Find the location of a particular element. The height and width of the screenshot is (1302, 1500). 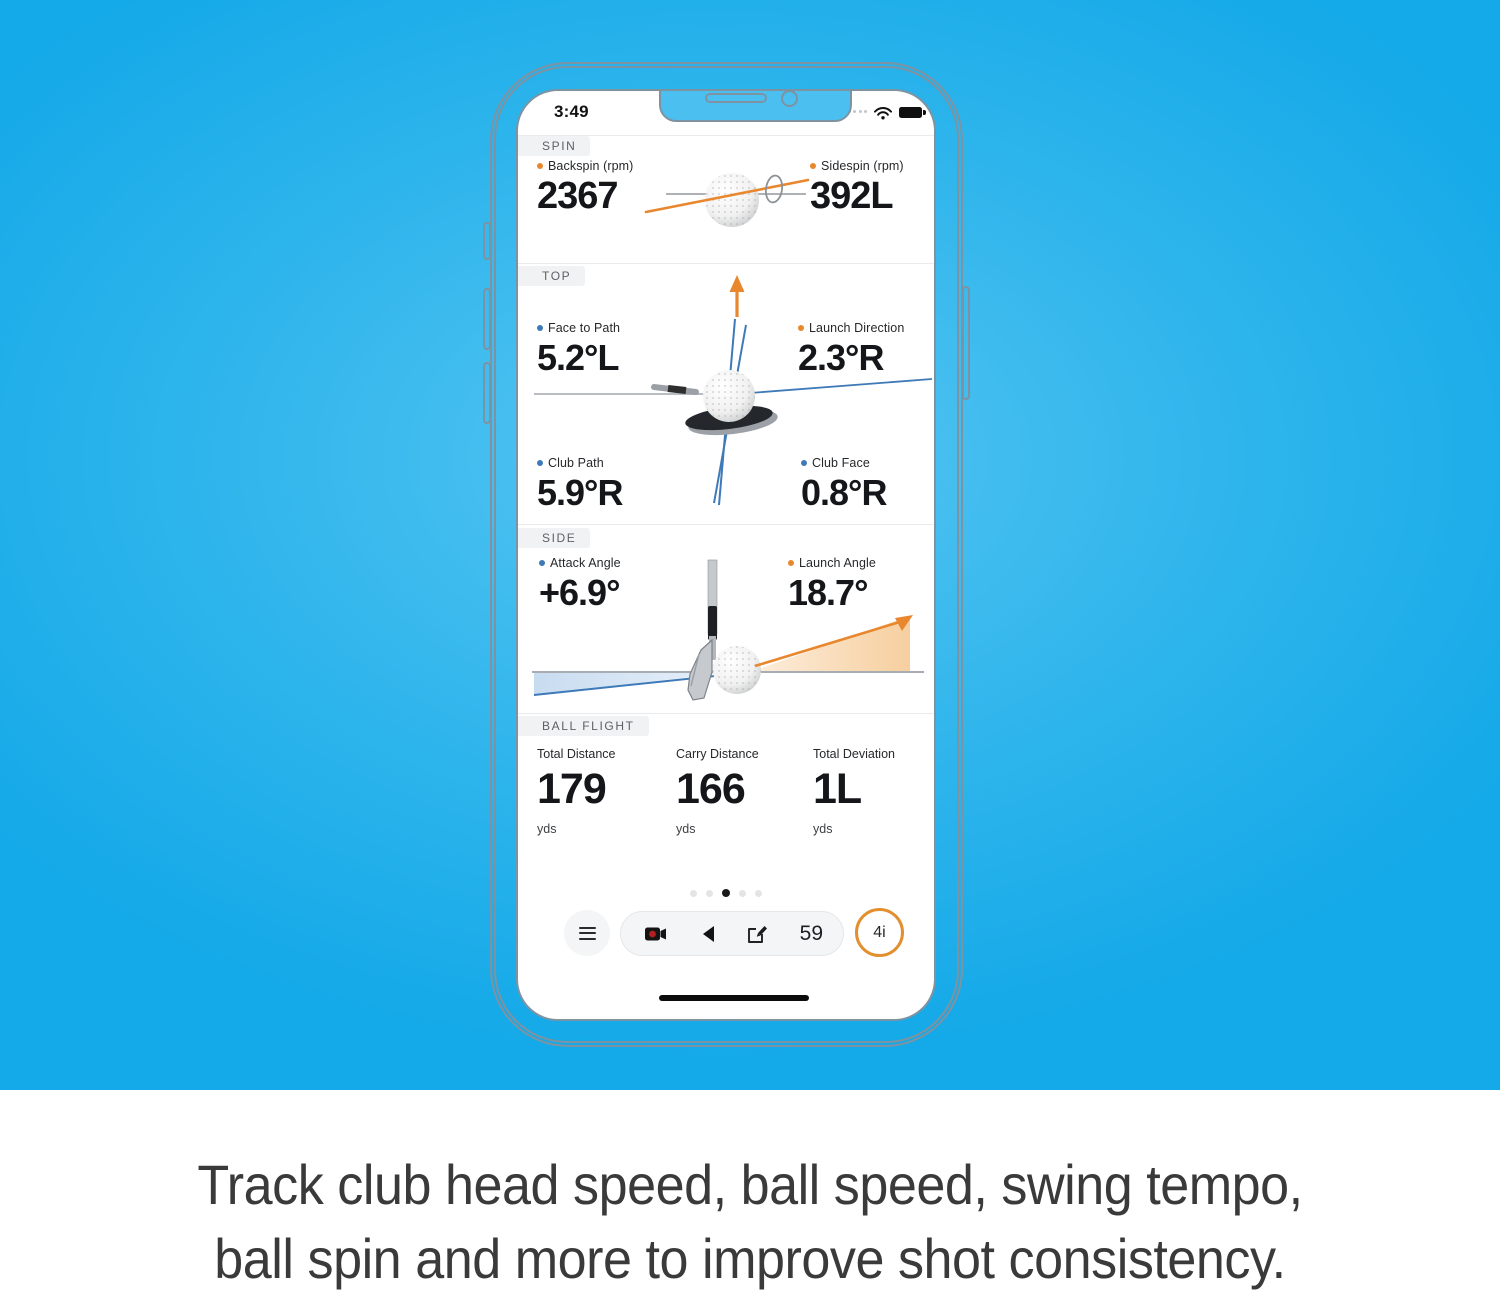

total-distance-unit: yds is located at coordinates (547, 829).